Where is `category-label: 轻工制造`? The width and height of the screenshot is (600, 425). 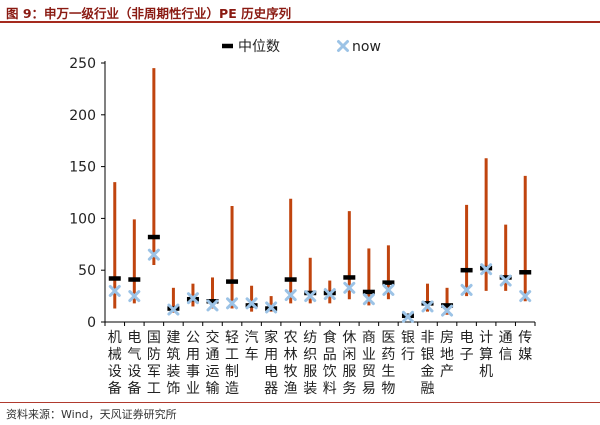 category-label: 轻工制造 is located at coordinates (232, 363).